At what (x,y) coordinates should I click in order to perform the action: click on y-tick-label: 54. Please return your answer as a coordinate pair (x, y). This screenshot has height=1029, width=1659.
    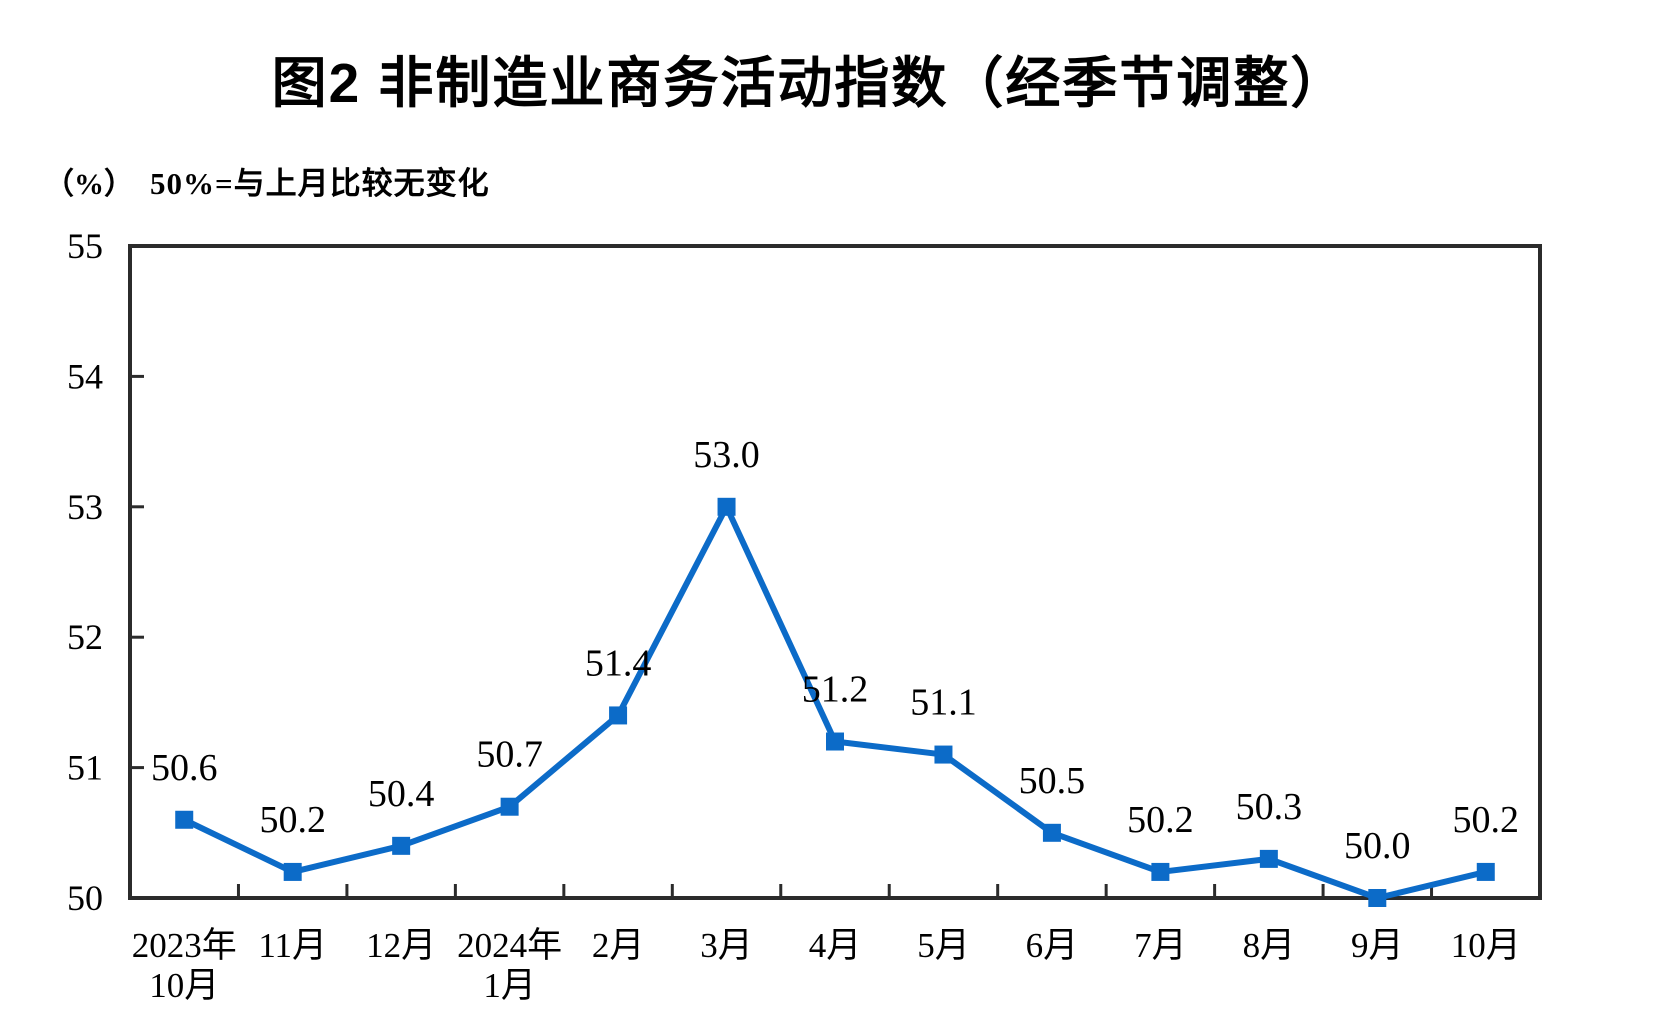
    Looking at the image, I should click on (85, 376).